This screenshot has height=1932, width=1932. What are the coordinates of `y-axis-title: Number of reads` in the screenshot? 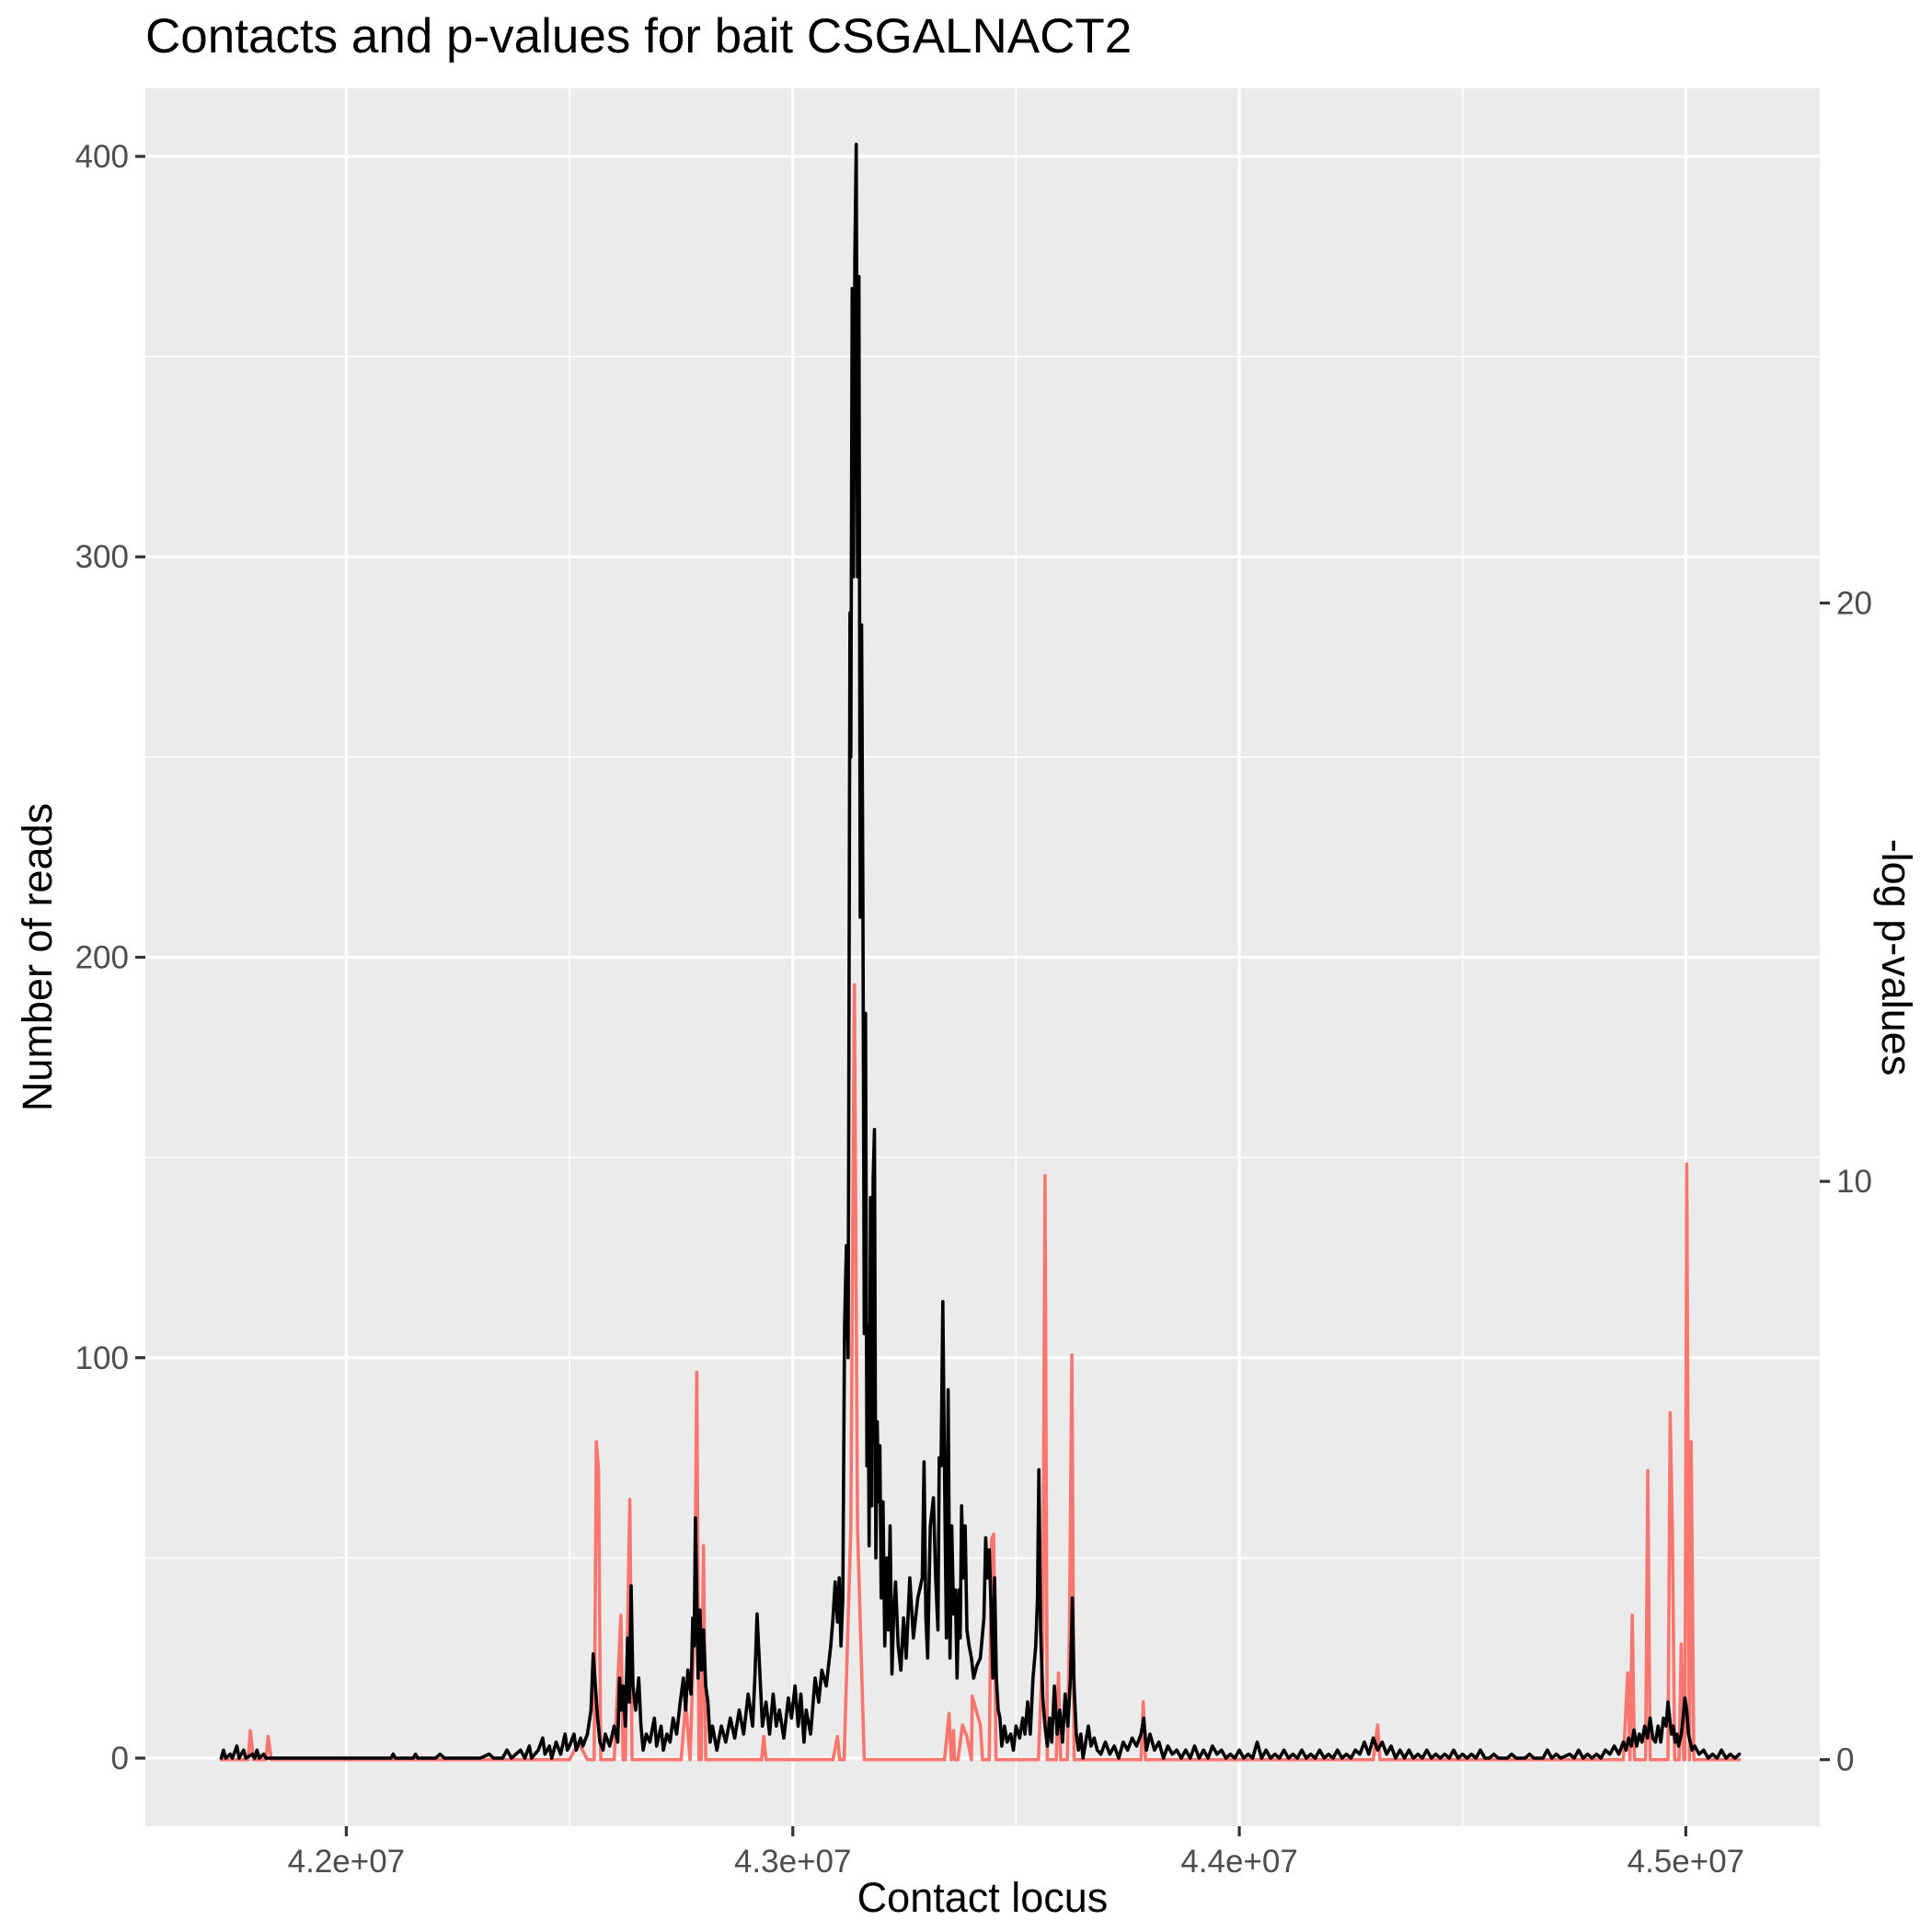 It's located at (37, 957).